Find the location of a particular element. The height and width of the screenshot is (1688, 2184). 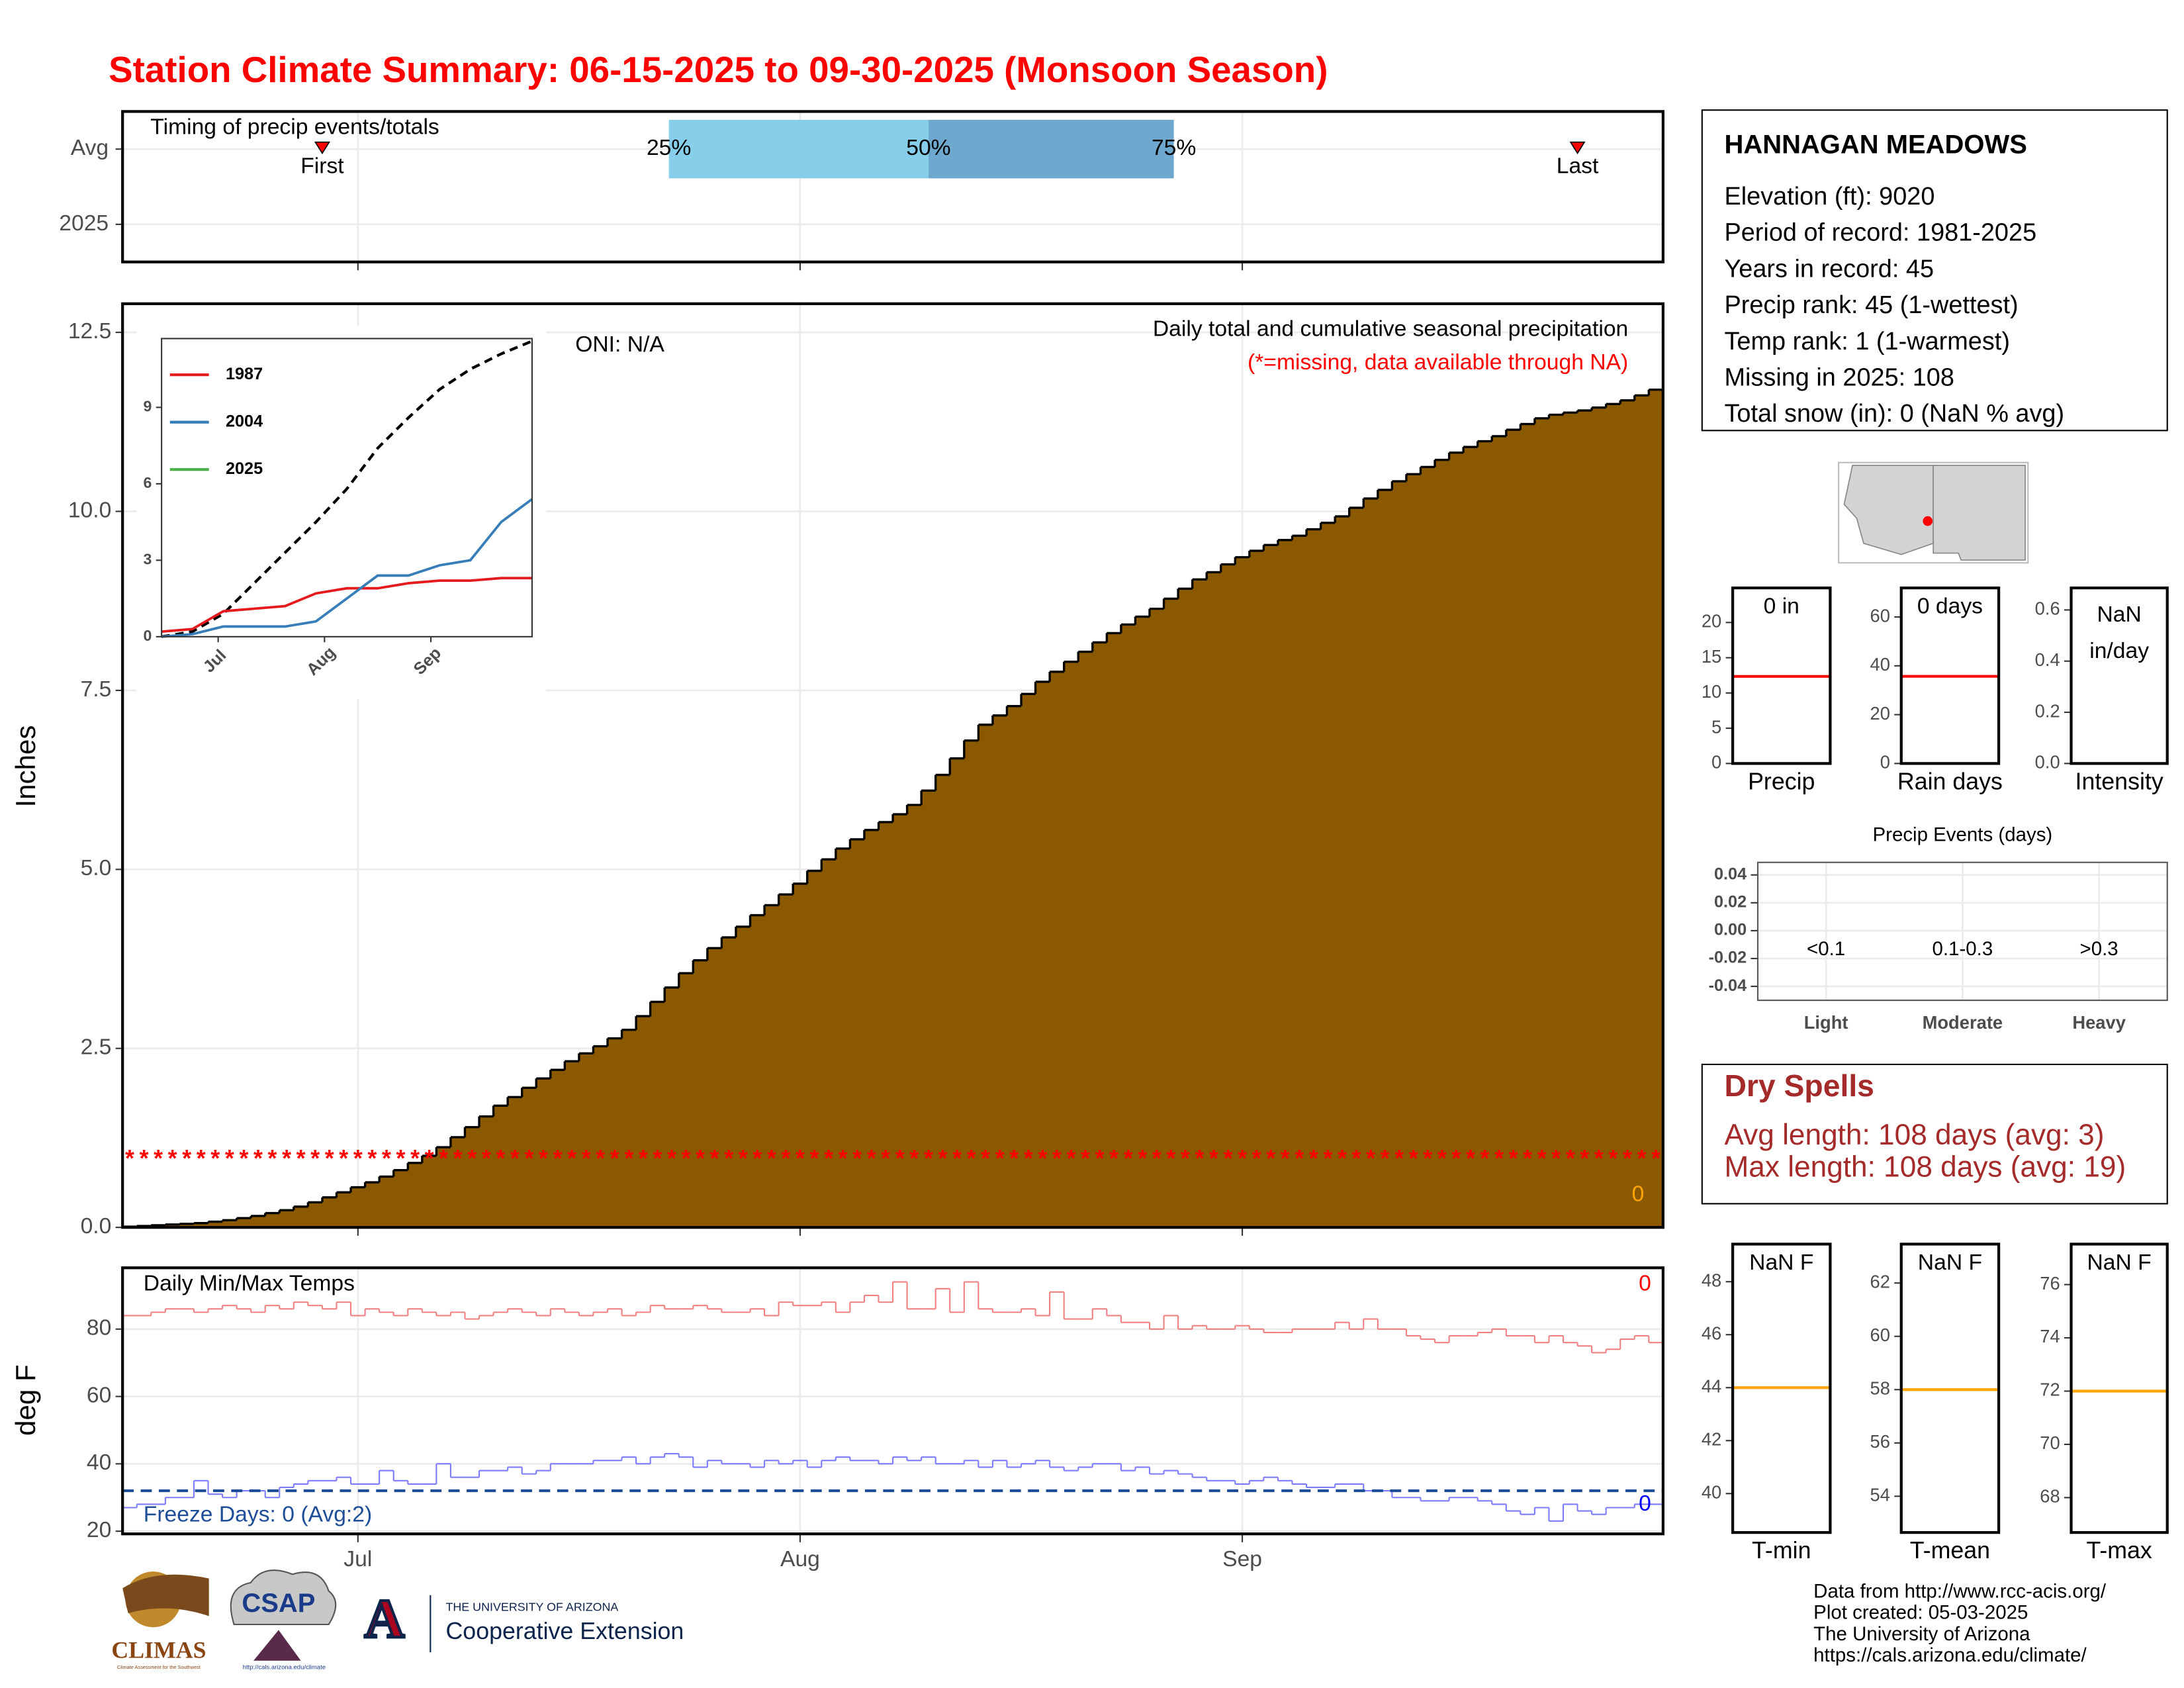

y-tick-label: -0.02 is located at coordinates (1728, 958).